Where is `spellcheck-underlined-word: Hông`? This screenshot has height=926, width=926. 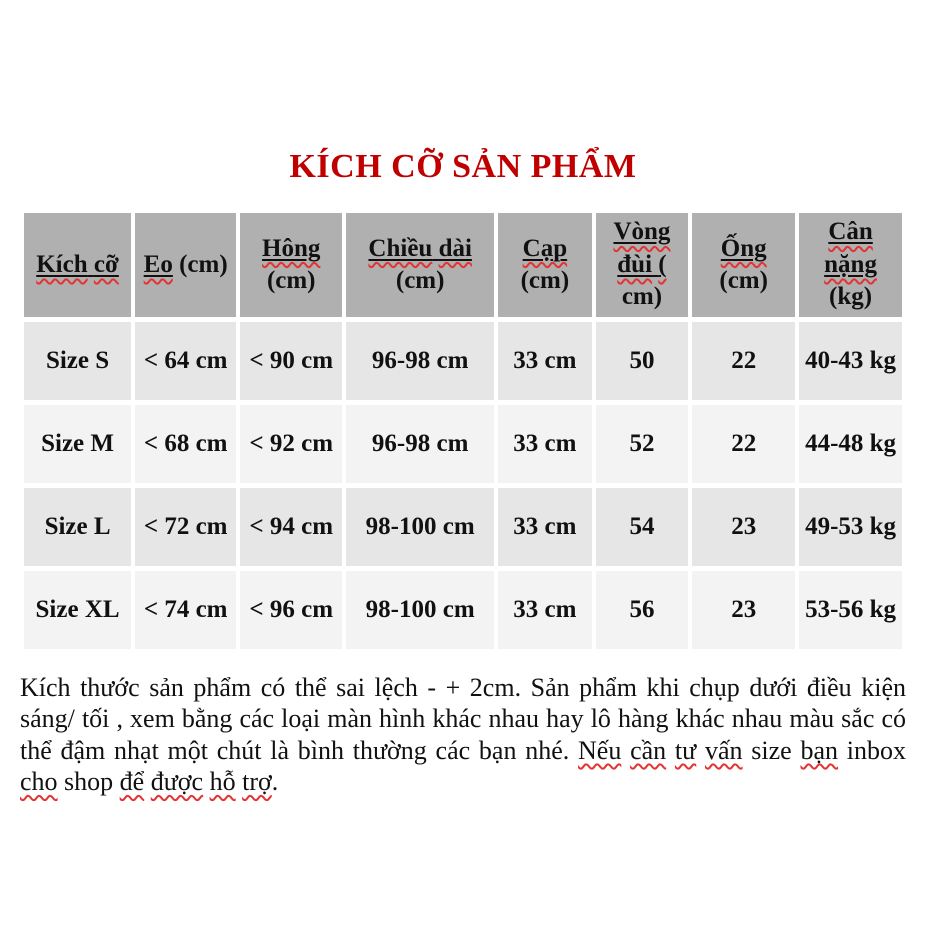 spellcheck-underlined-word: Hông is located at coordinates (291, 248).